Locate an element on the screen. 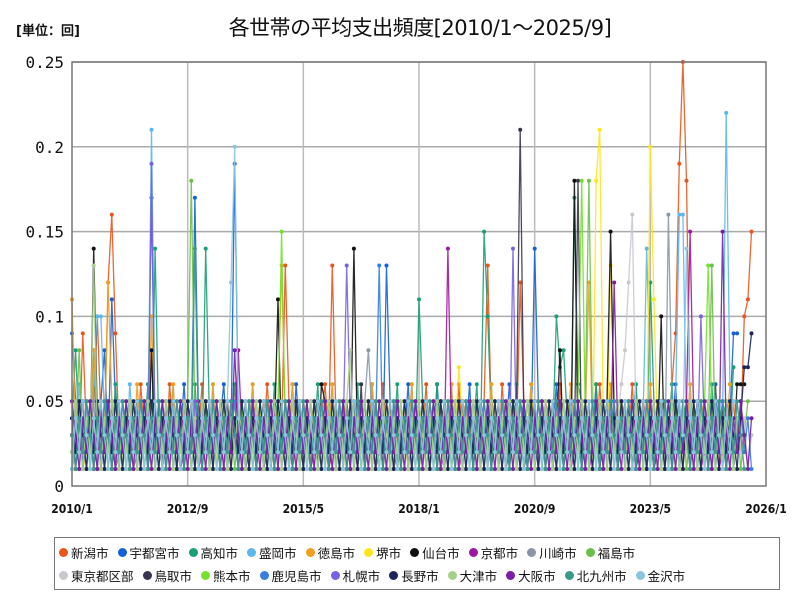  y-tick-label: 0.15 is located at coordinates (44, 232).